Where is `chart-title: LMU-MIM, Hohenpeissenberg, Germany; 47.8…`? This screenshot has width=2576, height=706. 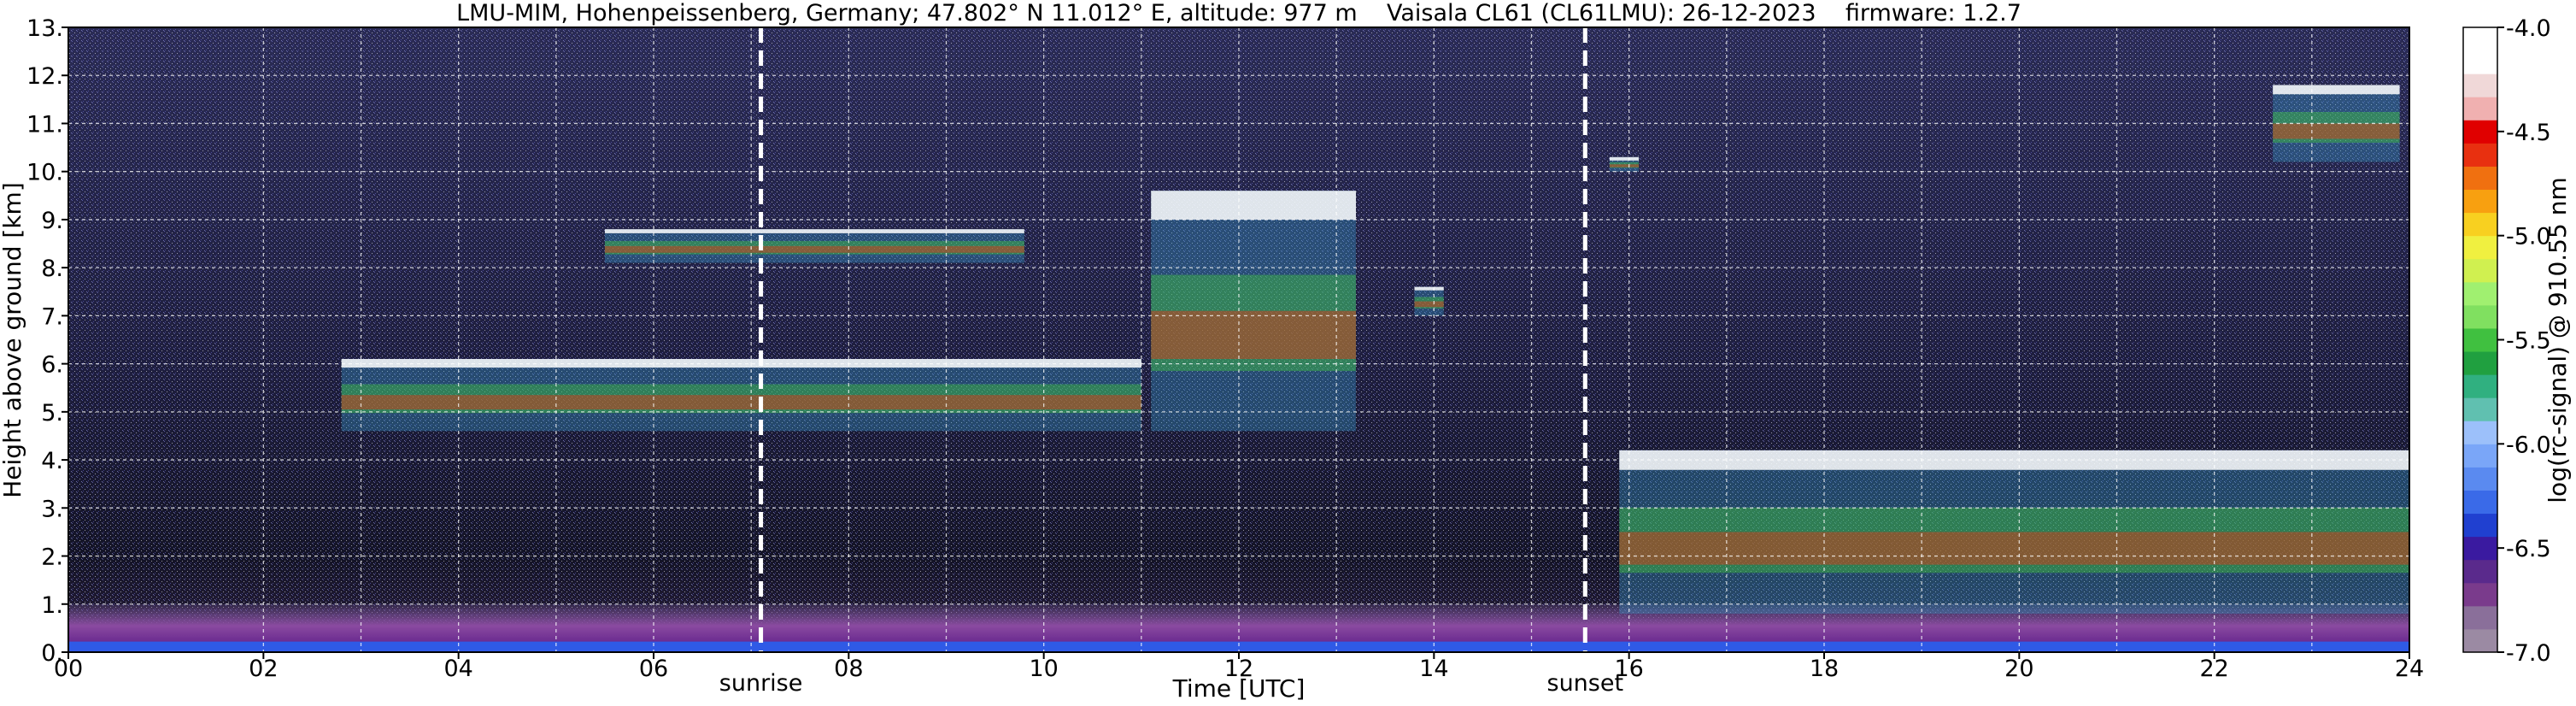
chart-title: LMU-MIM, Hohenpeissenberg, Germany; 47.8… is located at coordinates (1238, 13).